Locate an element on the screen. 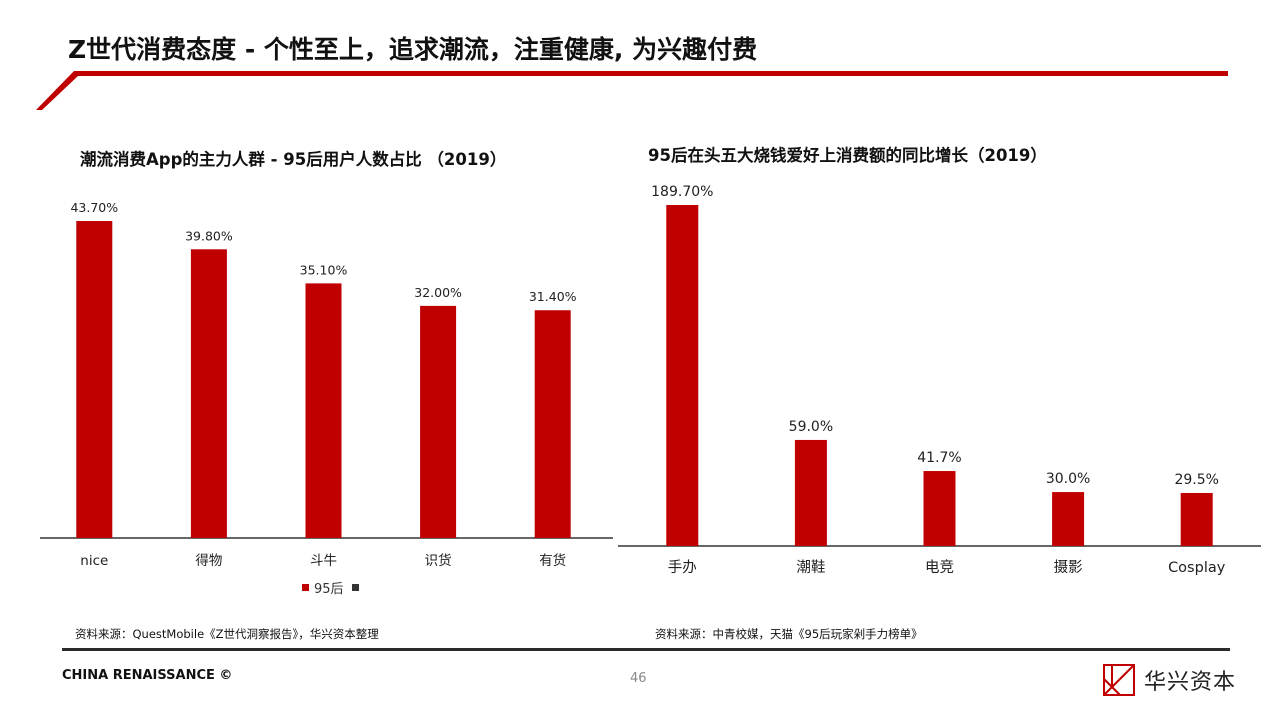 The image size is (1280, 720). data-label-1: 189.70% is located at coordinates (682, 192).